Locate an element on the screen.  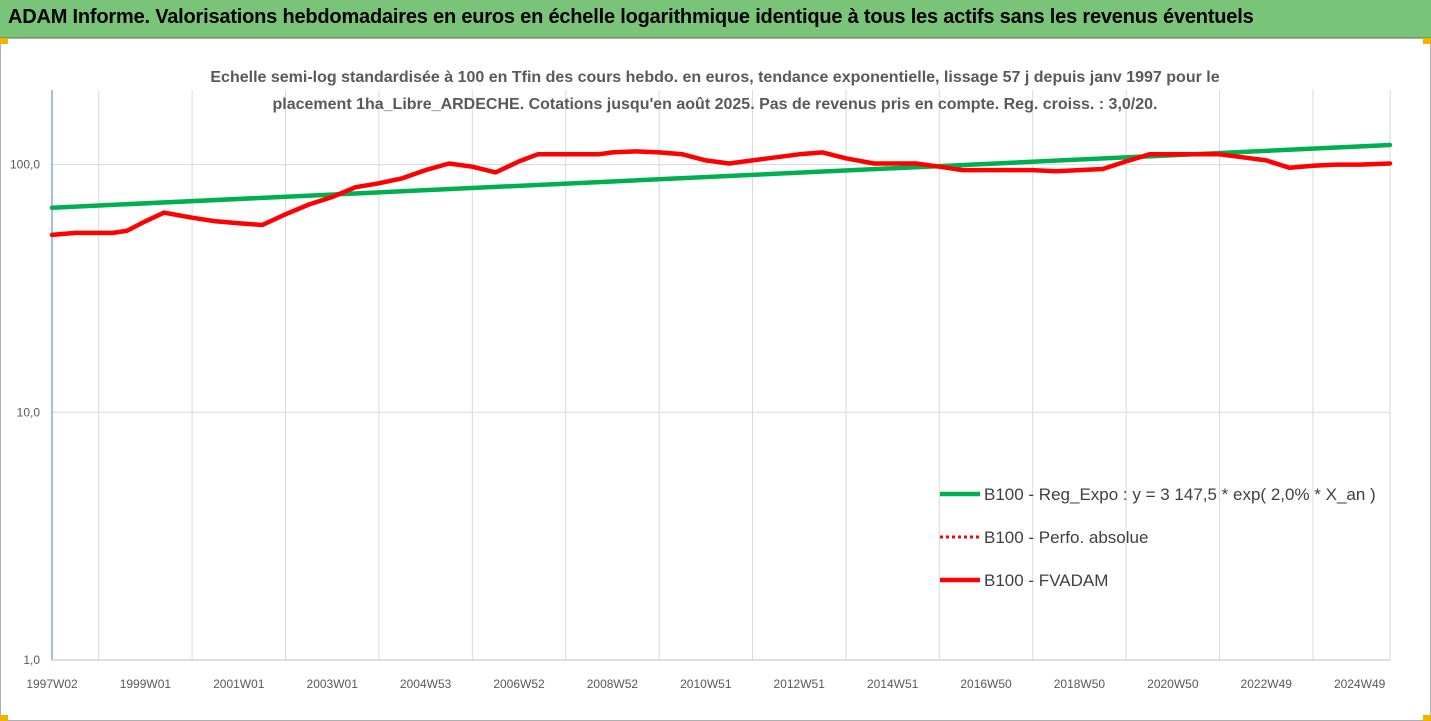
x-tick-label: 2022W49 is located at coordinates (1267, 684).